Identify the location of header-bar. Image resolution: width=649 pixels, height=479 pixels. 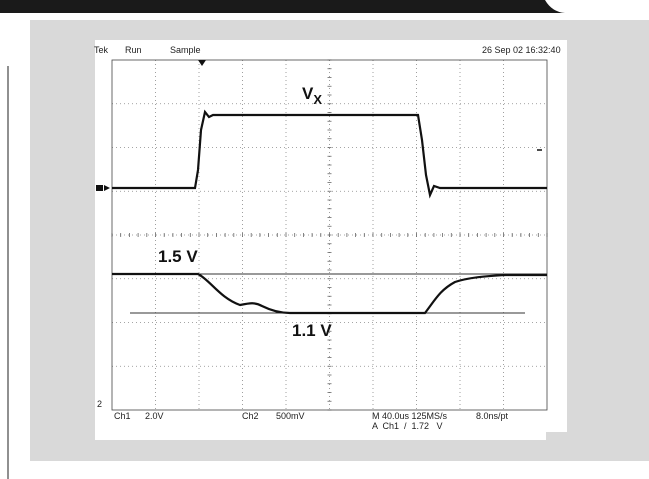
(282, 6).